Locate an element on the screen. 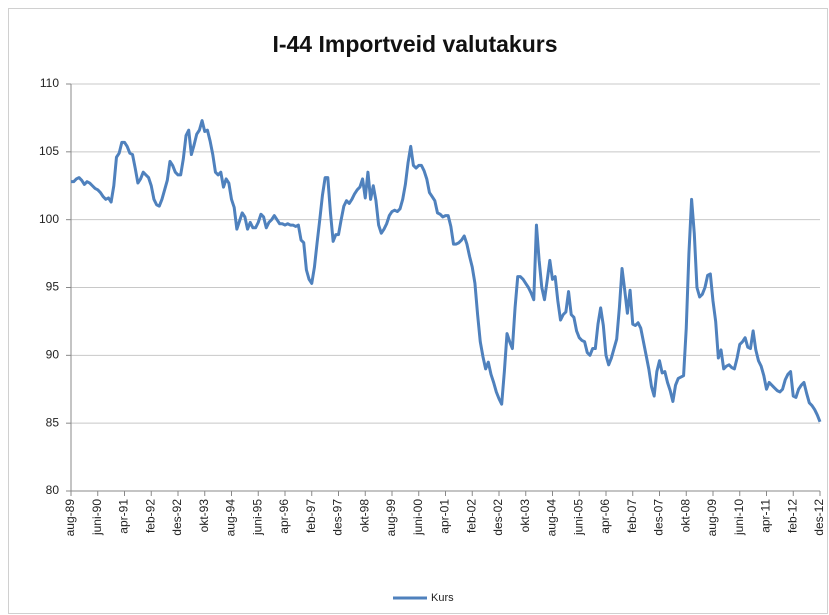  x-tick-label: apr-06 is located at coordinates (605, 516).